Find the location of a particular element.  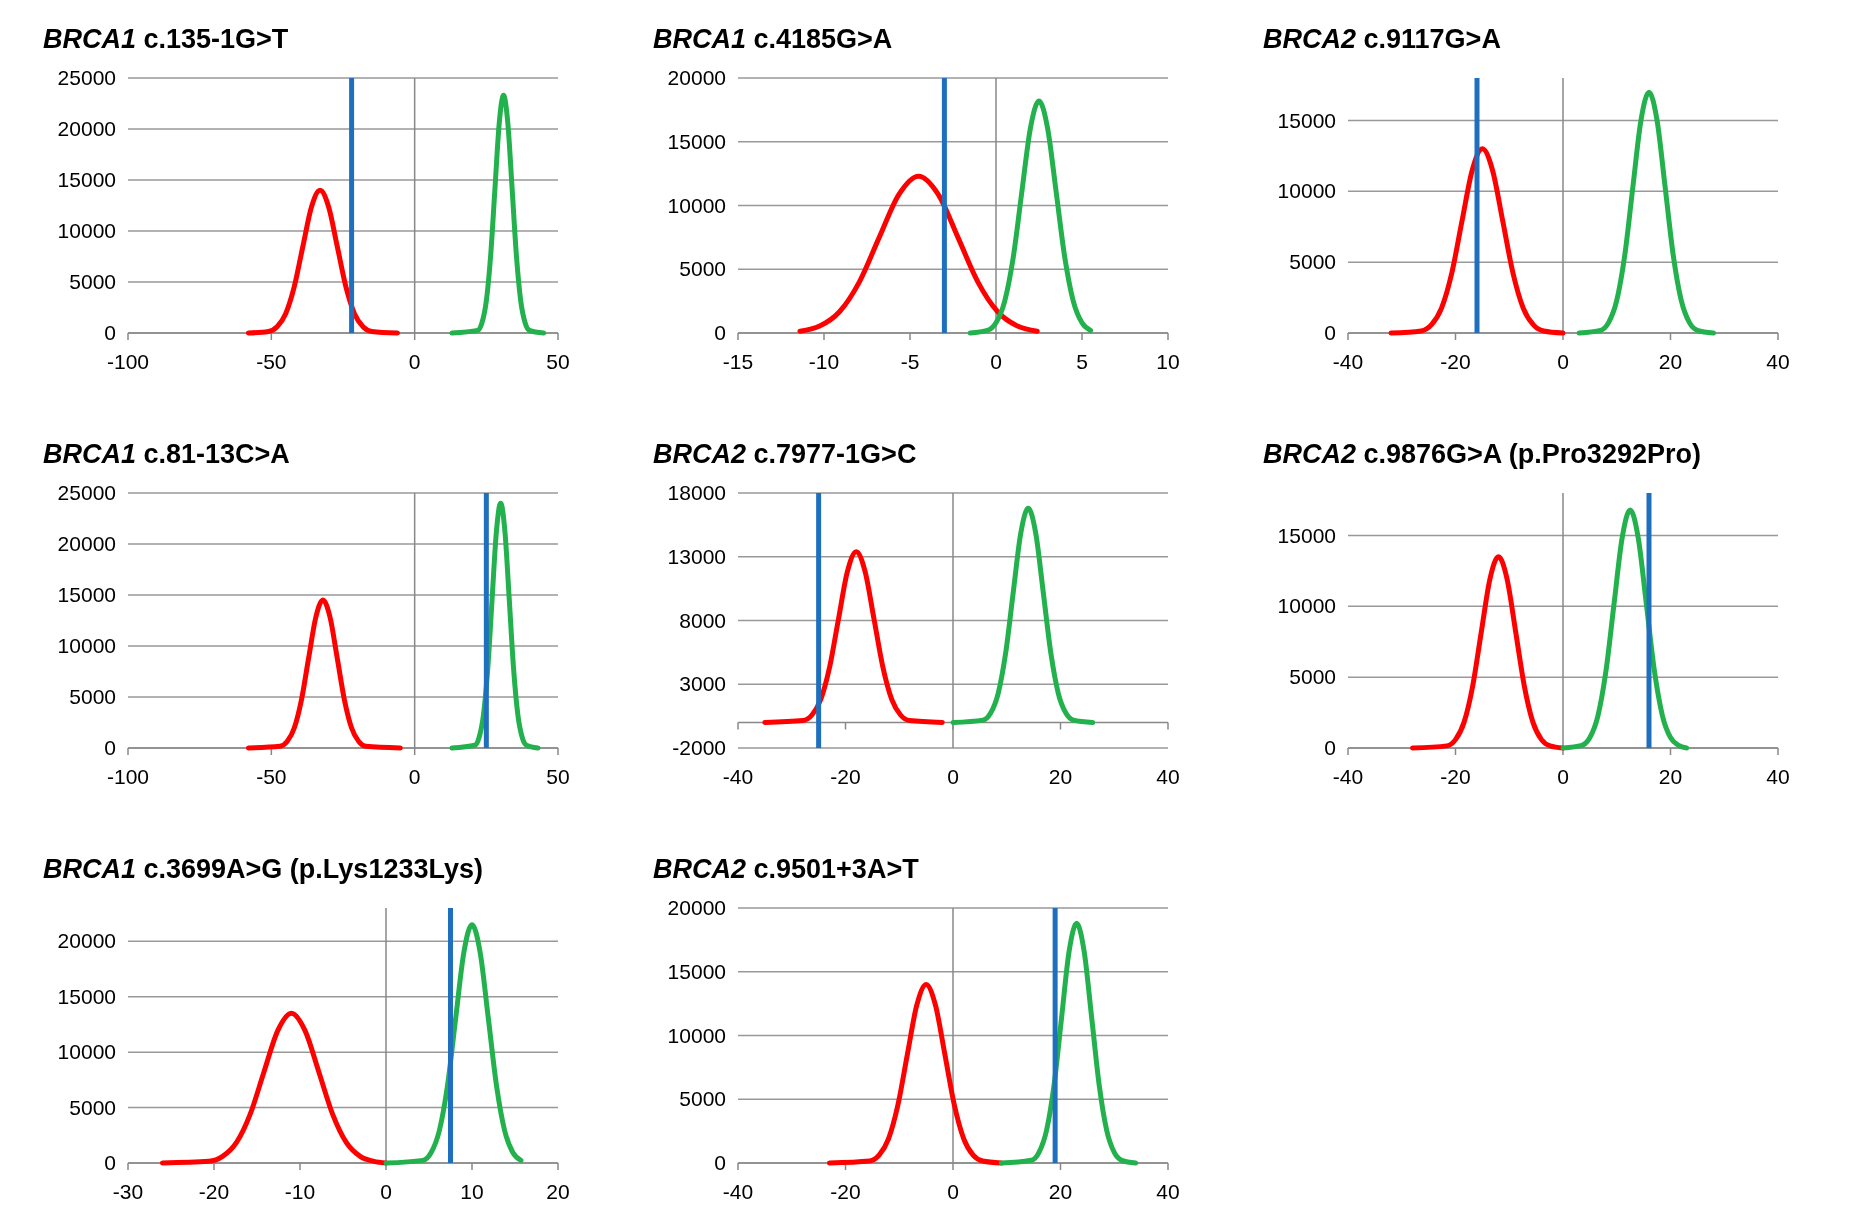

y-tick-label: 3000 is located at coordinates (702, 684).